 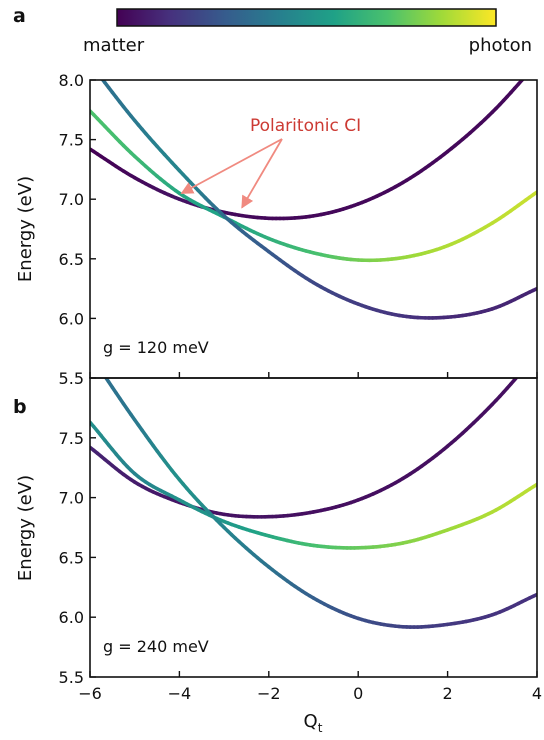 What do you see at coordinates (71, 617) in the screenshot?
I see `panel-b-ytick-label: 6.0` at bounding box center [71, 617].